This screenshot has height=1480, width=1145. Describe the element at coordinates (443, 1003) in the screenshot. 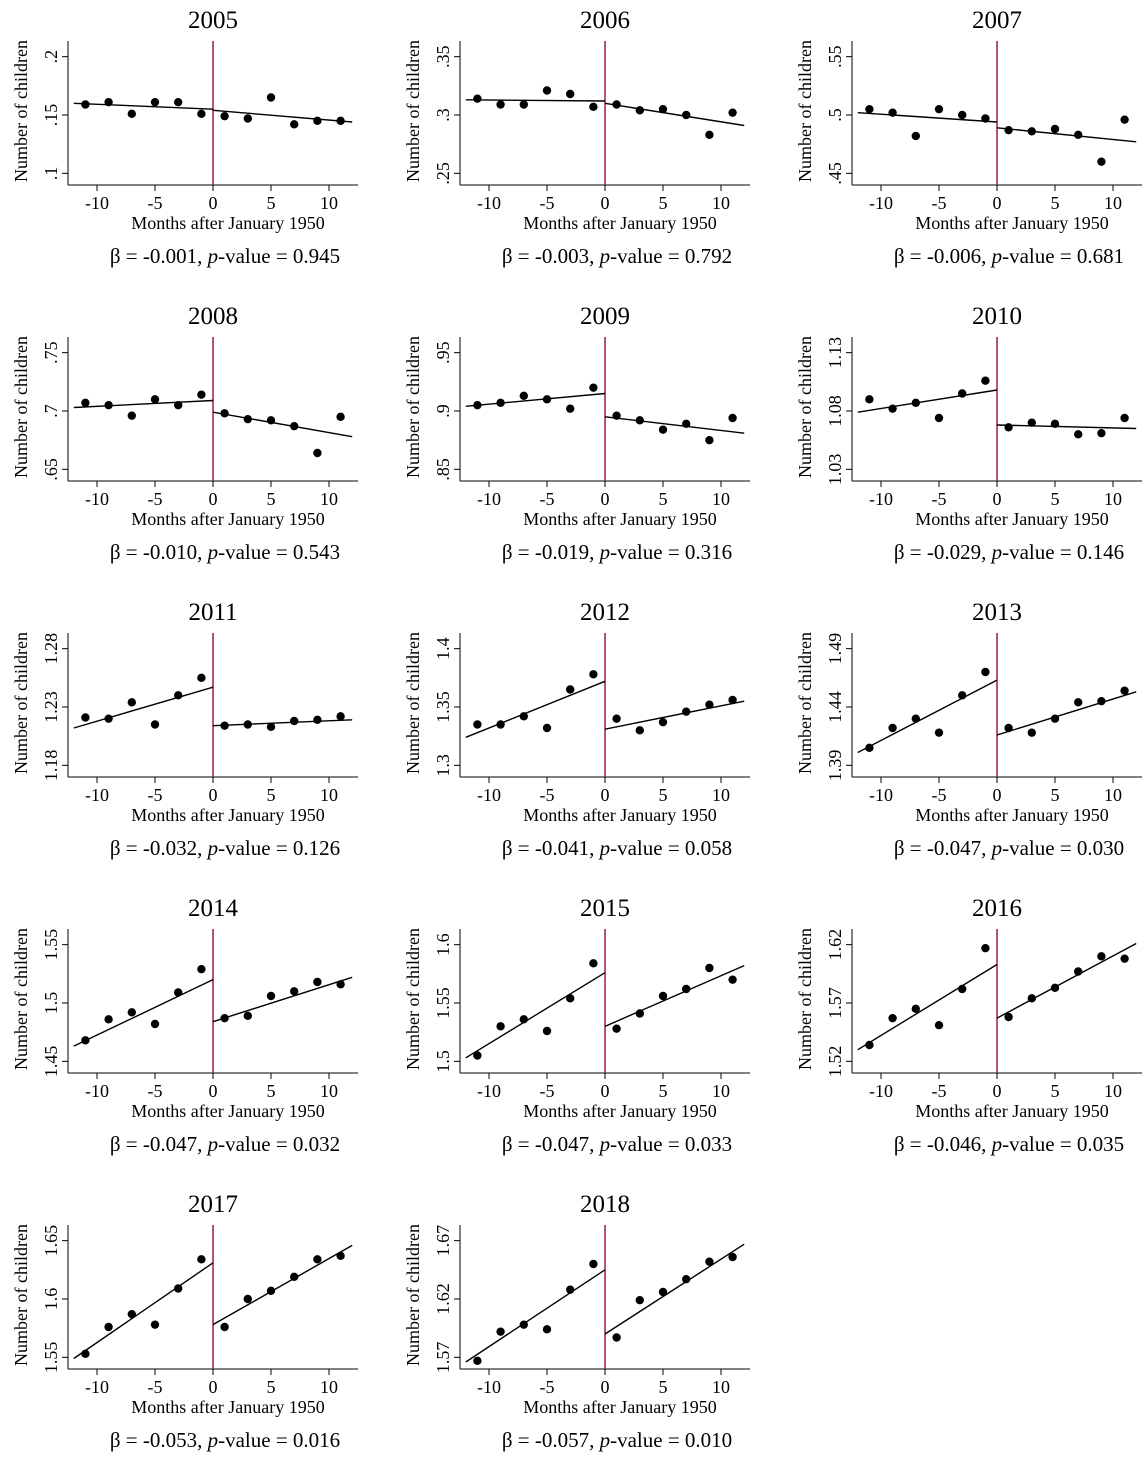

I see `y-tick-label: 1.55` at that location.